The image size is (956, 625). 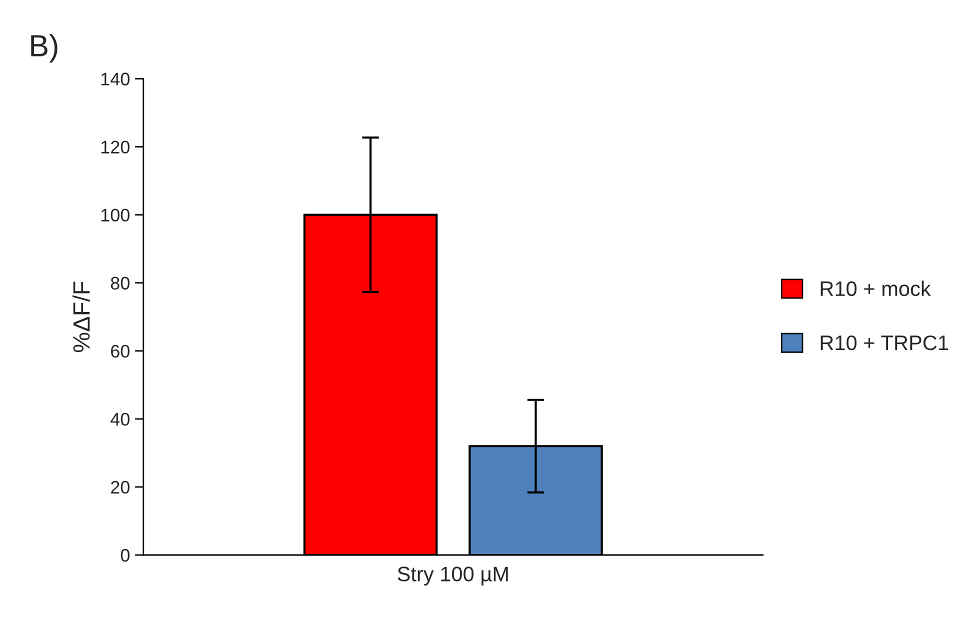 I want to click on y-tick-label: 140, so click(x=115, y=79).